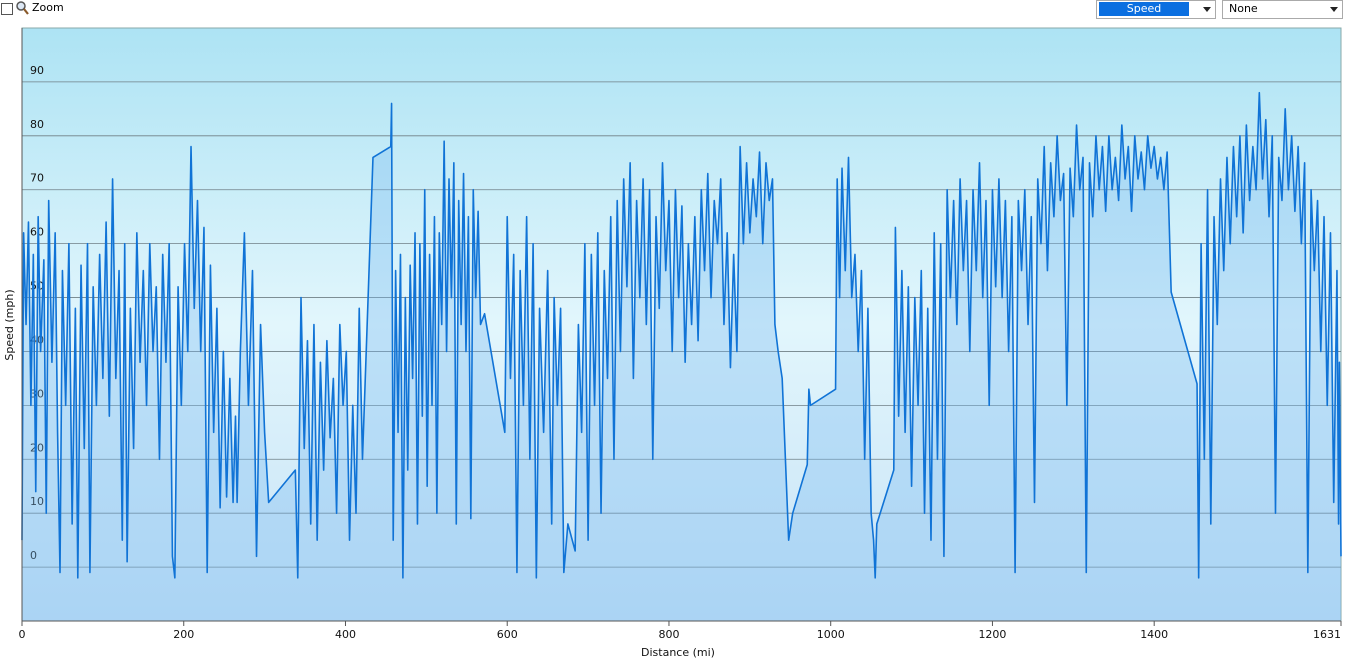  Describe the element at coordinates (1327, 634) in the screenshot. I see `x-tick-label: 1631` at that location.